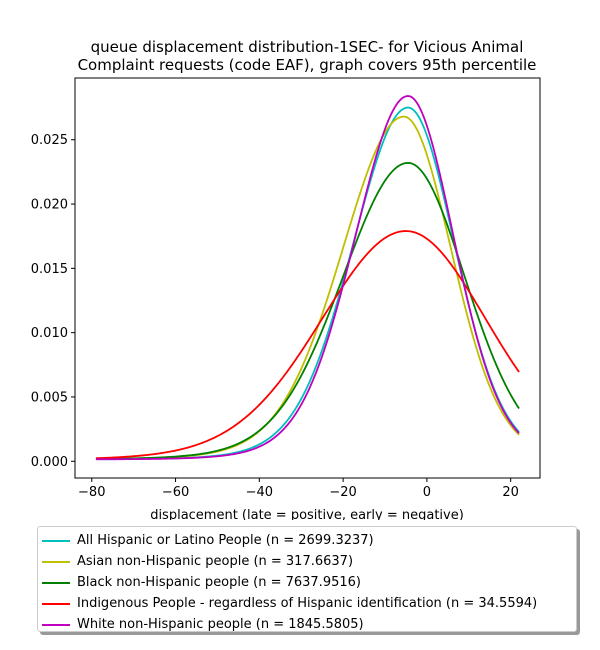 This screenshot has height=650, width=600. I want to click on y-tick-label: 0.015, so click(49, 269).